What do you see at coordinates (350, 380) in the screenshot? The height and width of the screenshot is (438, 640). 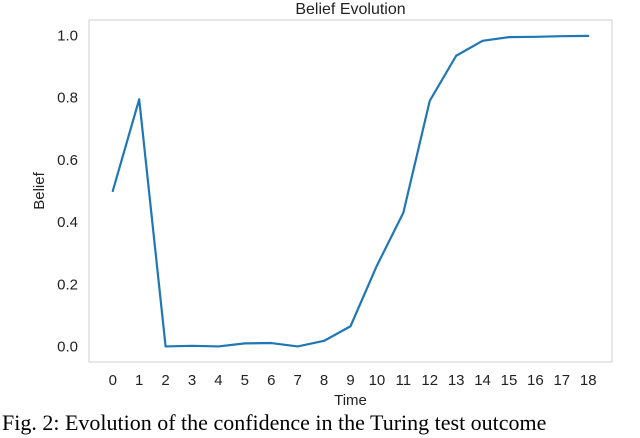 I see `x-tick-label: 9` at bounding box center [350, 380].